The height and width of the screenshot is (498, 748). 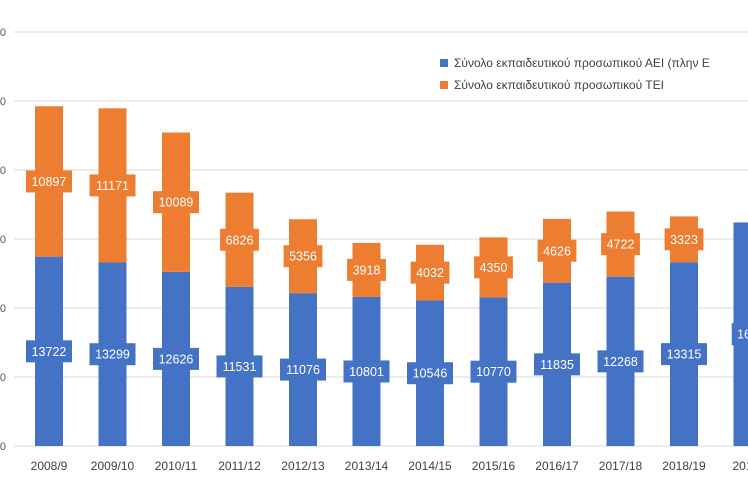 I want to click on data-label: 5356, so click(x=303, y=257).